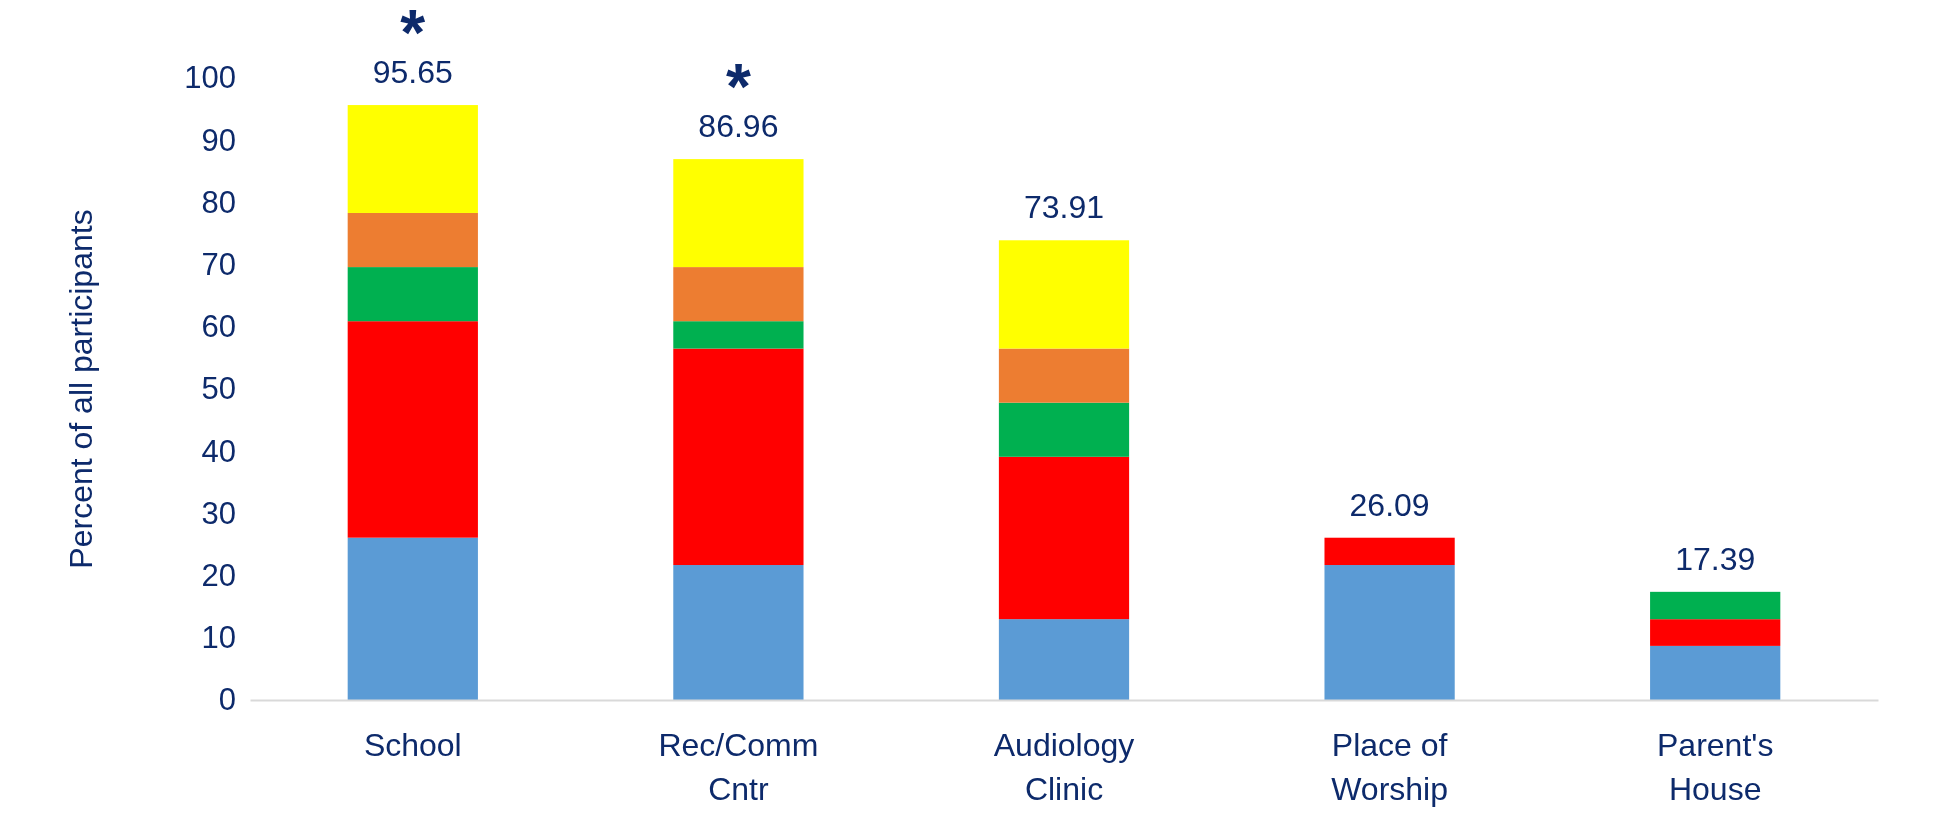 This screenshot has height=837, width=1938. I want to click on y-tick-label: 50, so click(218, 389).